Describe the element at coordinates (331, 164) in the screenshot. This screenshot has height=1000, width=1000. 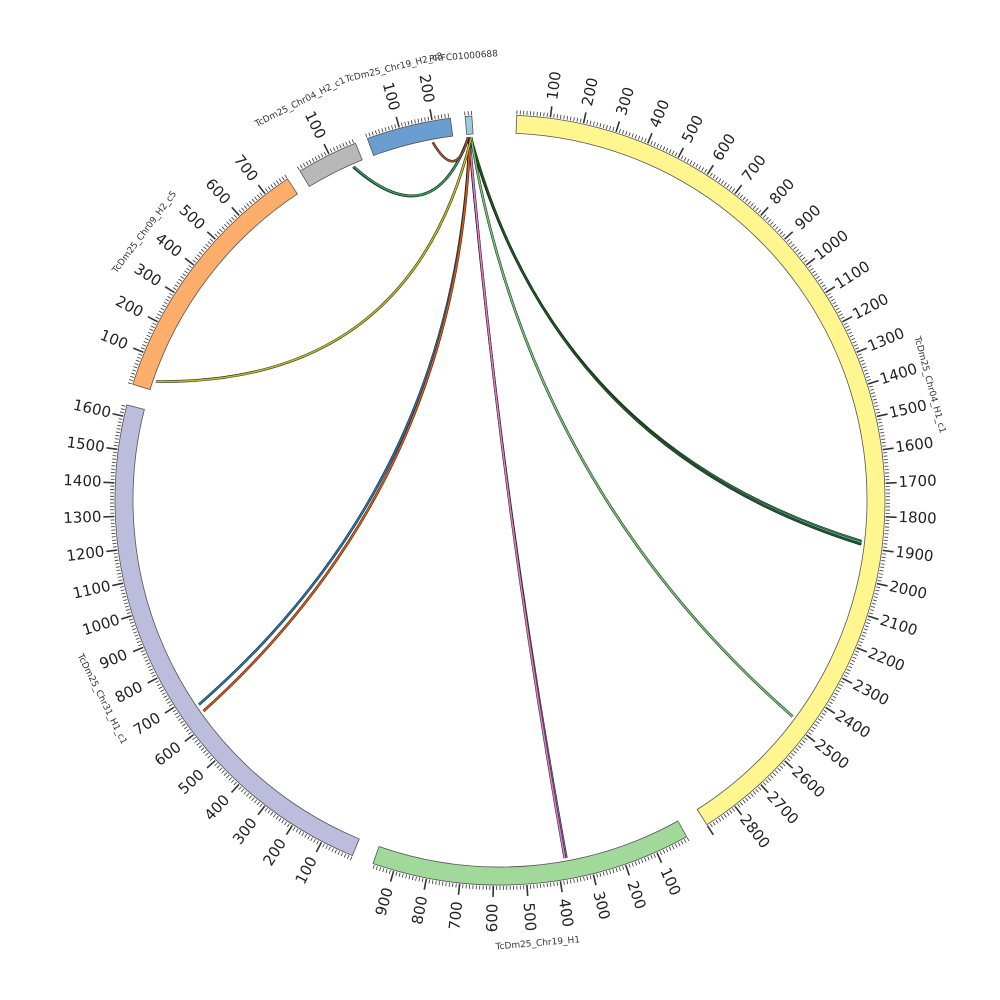
I see `segment-tcdm25-chr04-h2-c1` at that location.